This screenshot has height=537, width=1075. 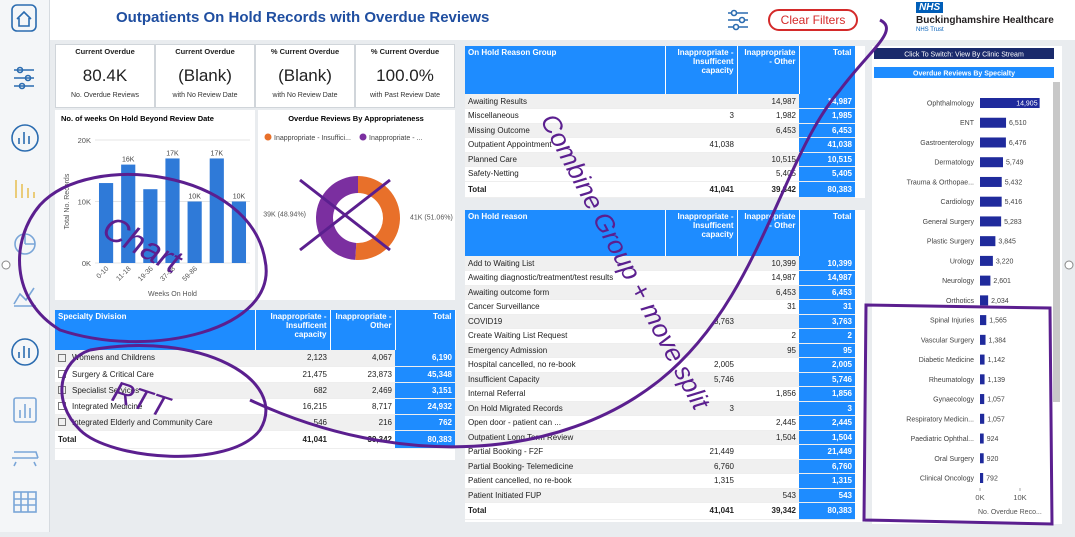 I want to click on table-cell: 543, so click(x=827, y=495).